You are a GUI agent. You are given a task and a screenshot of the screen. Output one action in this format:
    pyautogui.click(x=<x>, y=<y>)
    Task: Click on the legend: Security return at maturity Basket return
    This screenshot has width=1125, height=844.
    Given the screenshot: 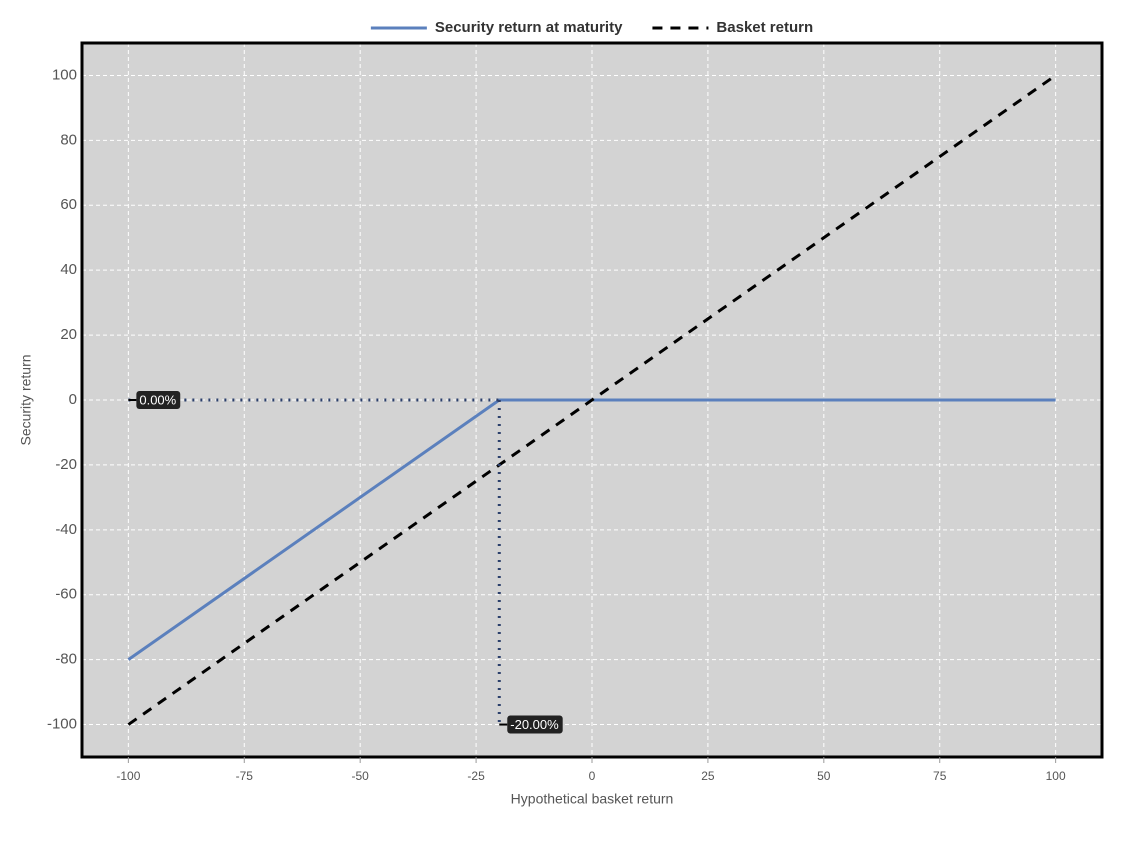 What is the action you would take?
    pyautogui.click(x=591, y=27)
    